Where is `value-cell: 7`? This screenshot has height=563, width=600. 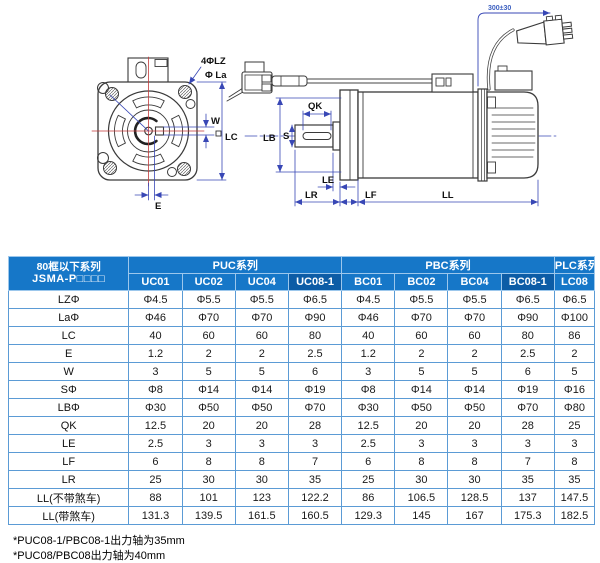
value-cell: 7 is located at coordinates (315, 461).